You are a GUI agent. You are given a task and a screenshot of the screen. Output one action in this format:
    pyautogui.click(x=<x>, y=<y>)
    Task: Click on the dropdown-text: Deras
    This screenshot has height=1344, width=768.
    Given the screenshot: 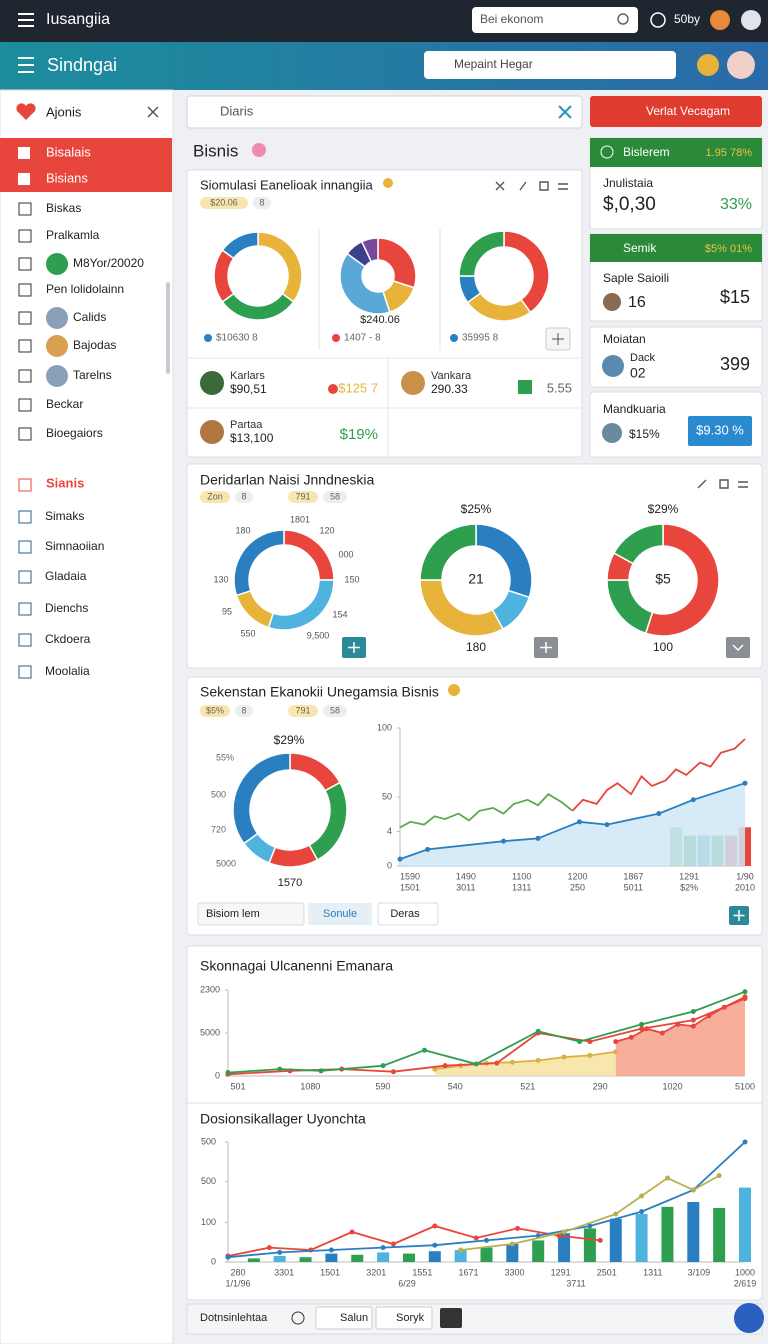 What is the action you would take?
    pyautogui.click(x=405, y=914)
    